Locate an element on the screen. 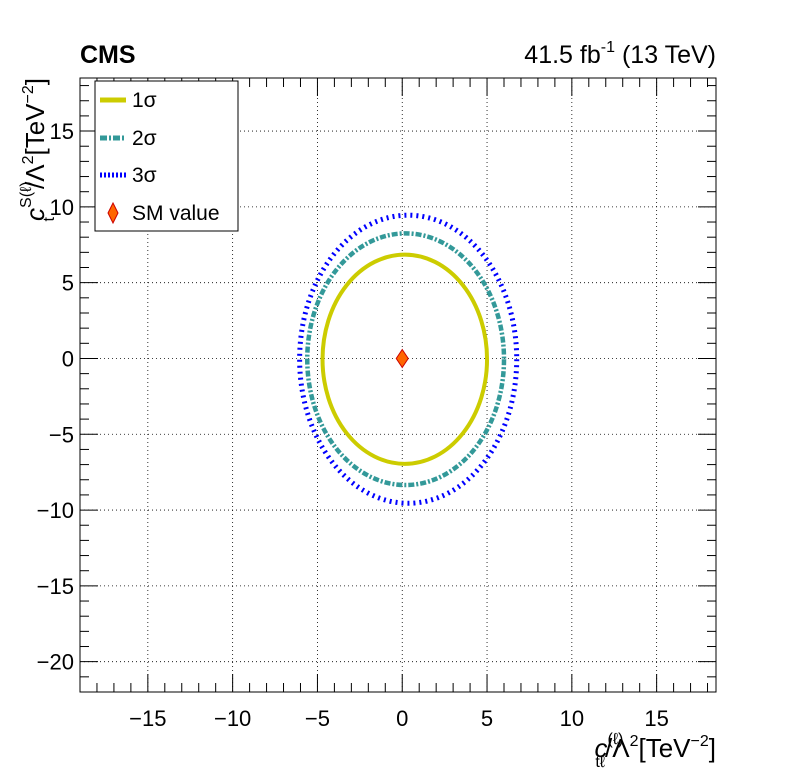 The width and height of the screenshot is (796, 772). y-tick-label: 0 is located at coordinates (68, 358).